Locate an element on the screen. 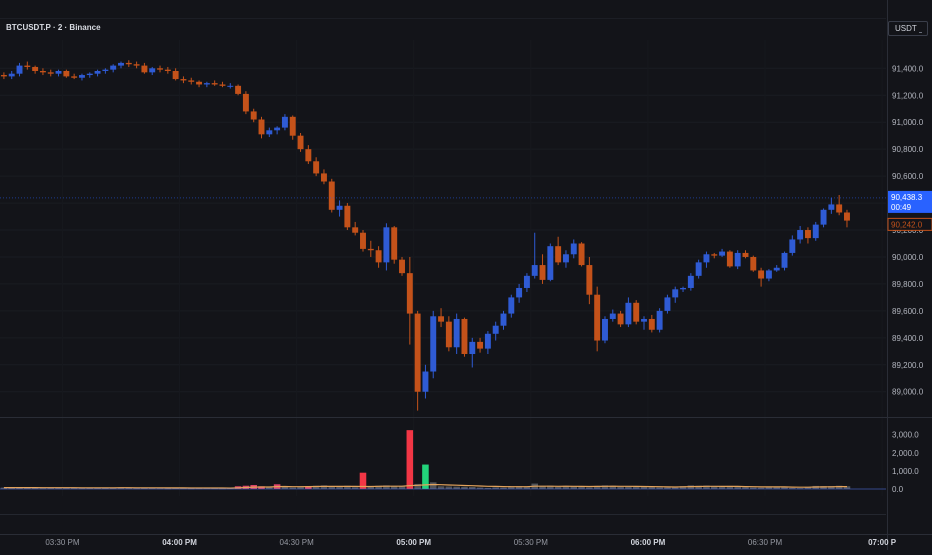 The height and width of the screenshot is (555, 932). time-tick-label: 04:00 PM is located at coordinates (179, 542).